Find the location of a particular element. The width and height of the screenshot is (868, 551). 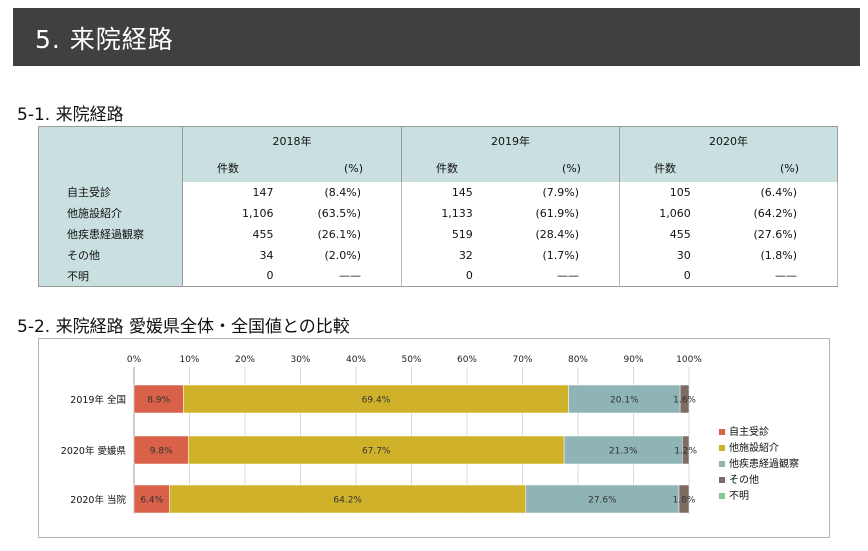

percent-cell: (63.5%) is located at coordinates (346, 213).